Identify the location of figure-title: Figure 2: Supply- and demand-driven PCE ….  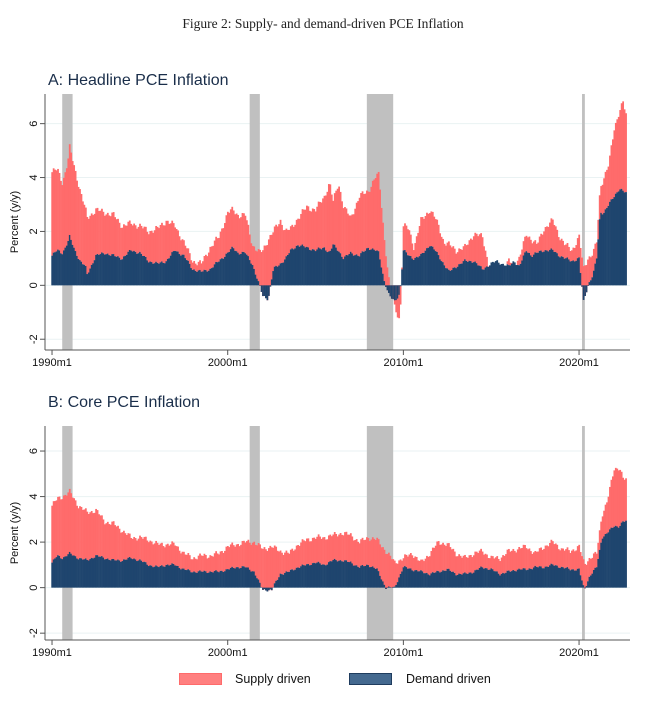
(323, 23).